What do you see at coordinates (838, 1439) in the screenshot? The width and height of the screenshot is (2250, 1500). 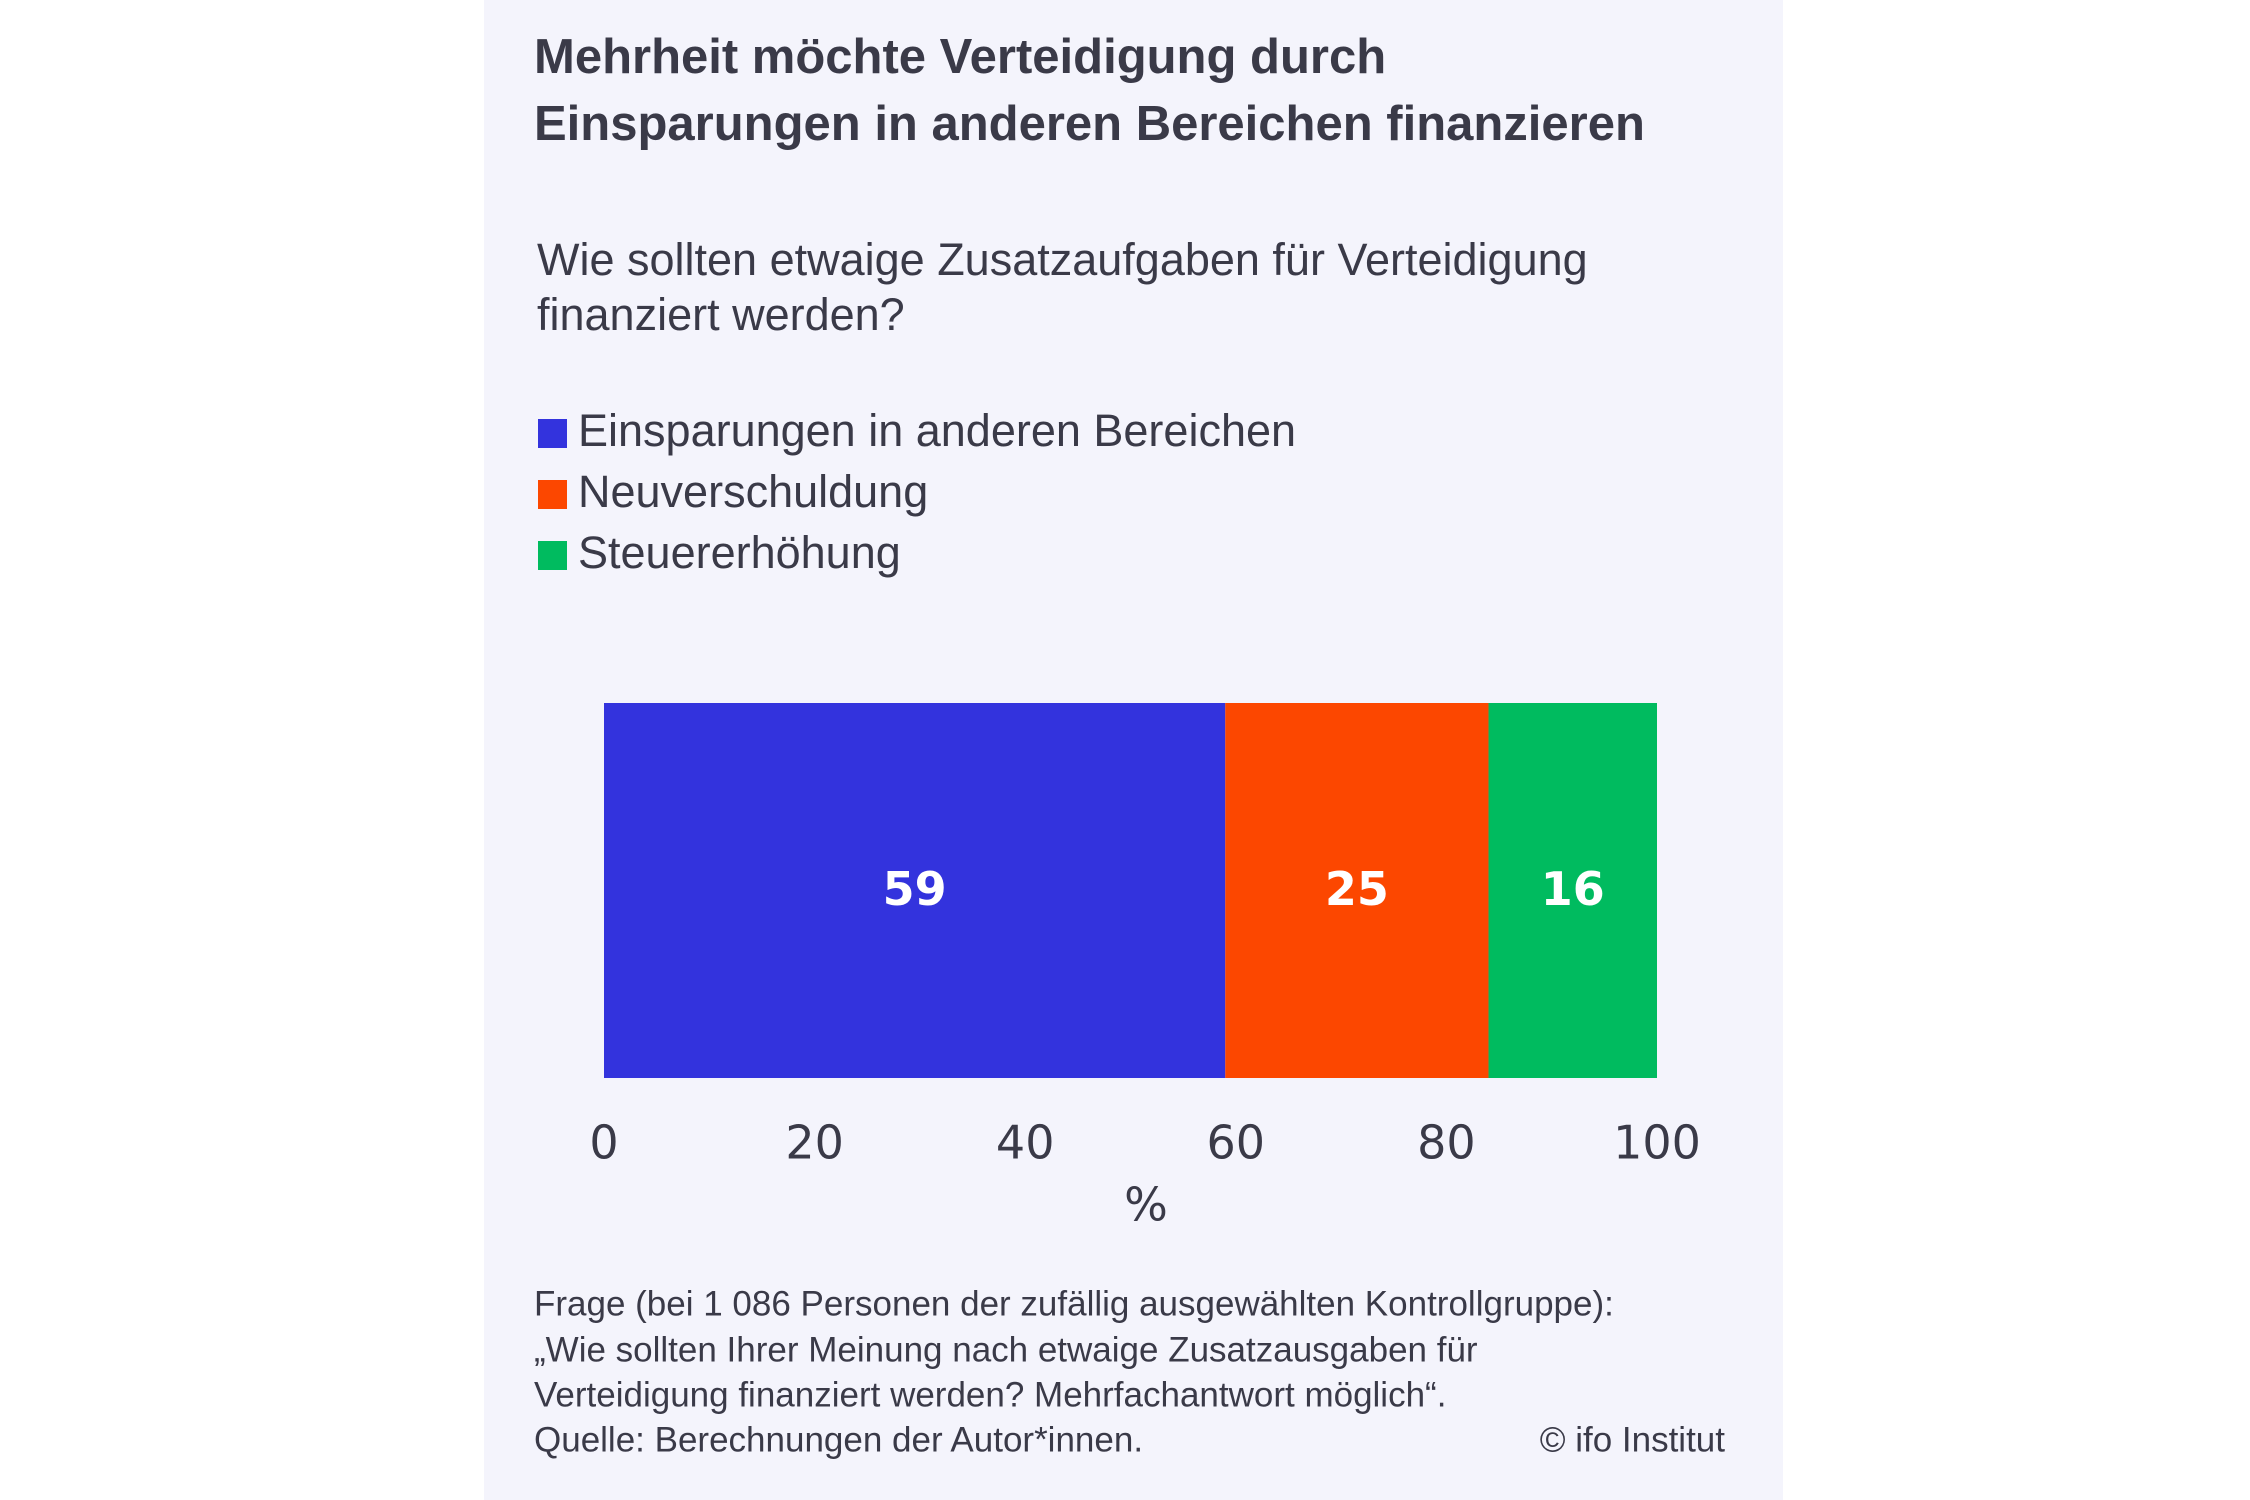 I see `source: Quelle: Berechnungen der Autor*innen.` at bounding box center [838, 1439].